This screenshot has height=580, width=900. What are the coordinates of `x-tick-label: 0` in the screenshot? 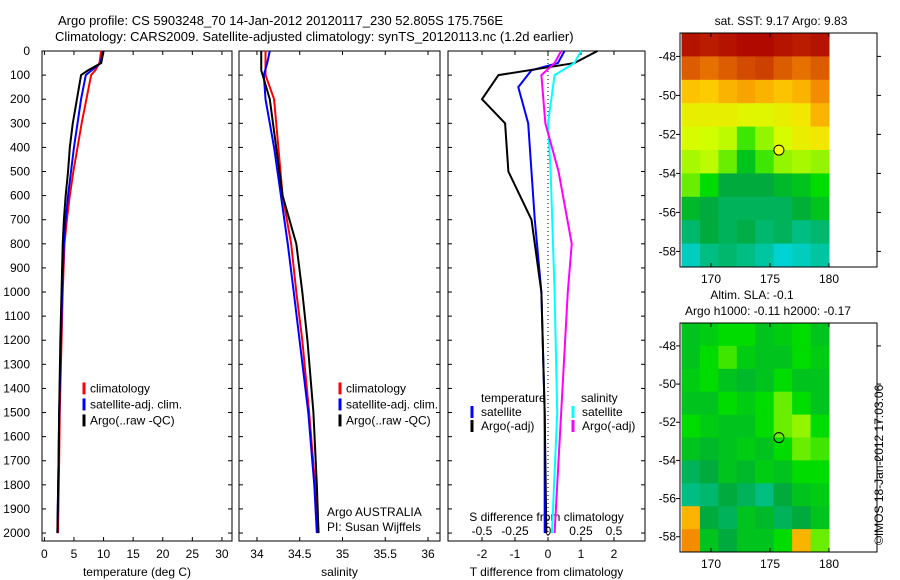 It's located at (548, 554).